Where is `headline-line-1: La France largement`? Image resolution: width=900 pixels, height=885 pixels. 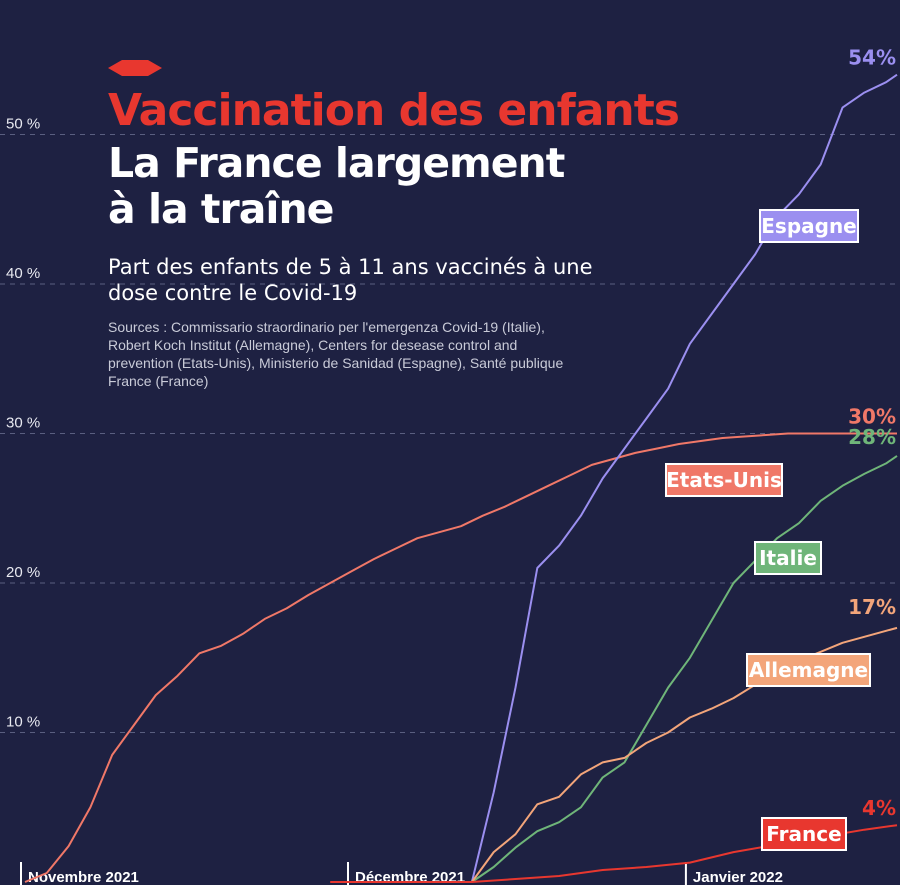
headline-line-1: La France largement is located at coordinates (336, 163).